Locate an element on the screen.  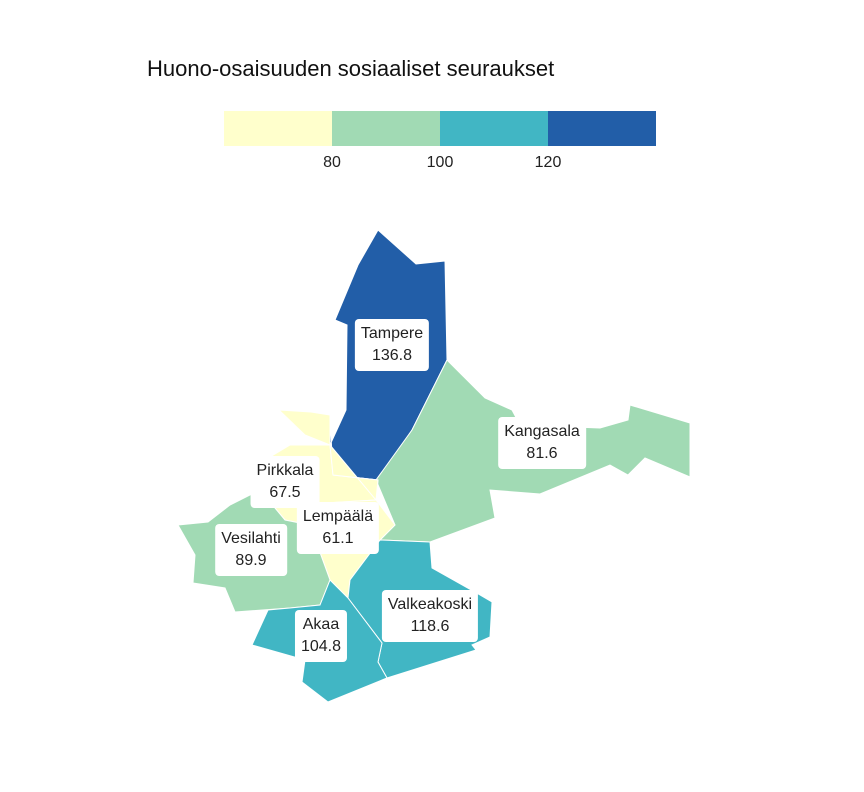
region-name: Akaa is located at coordinates (321, 624).